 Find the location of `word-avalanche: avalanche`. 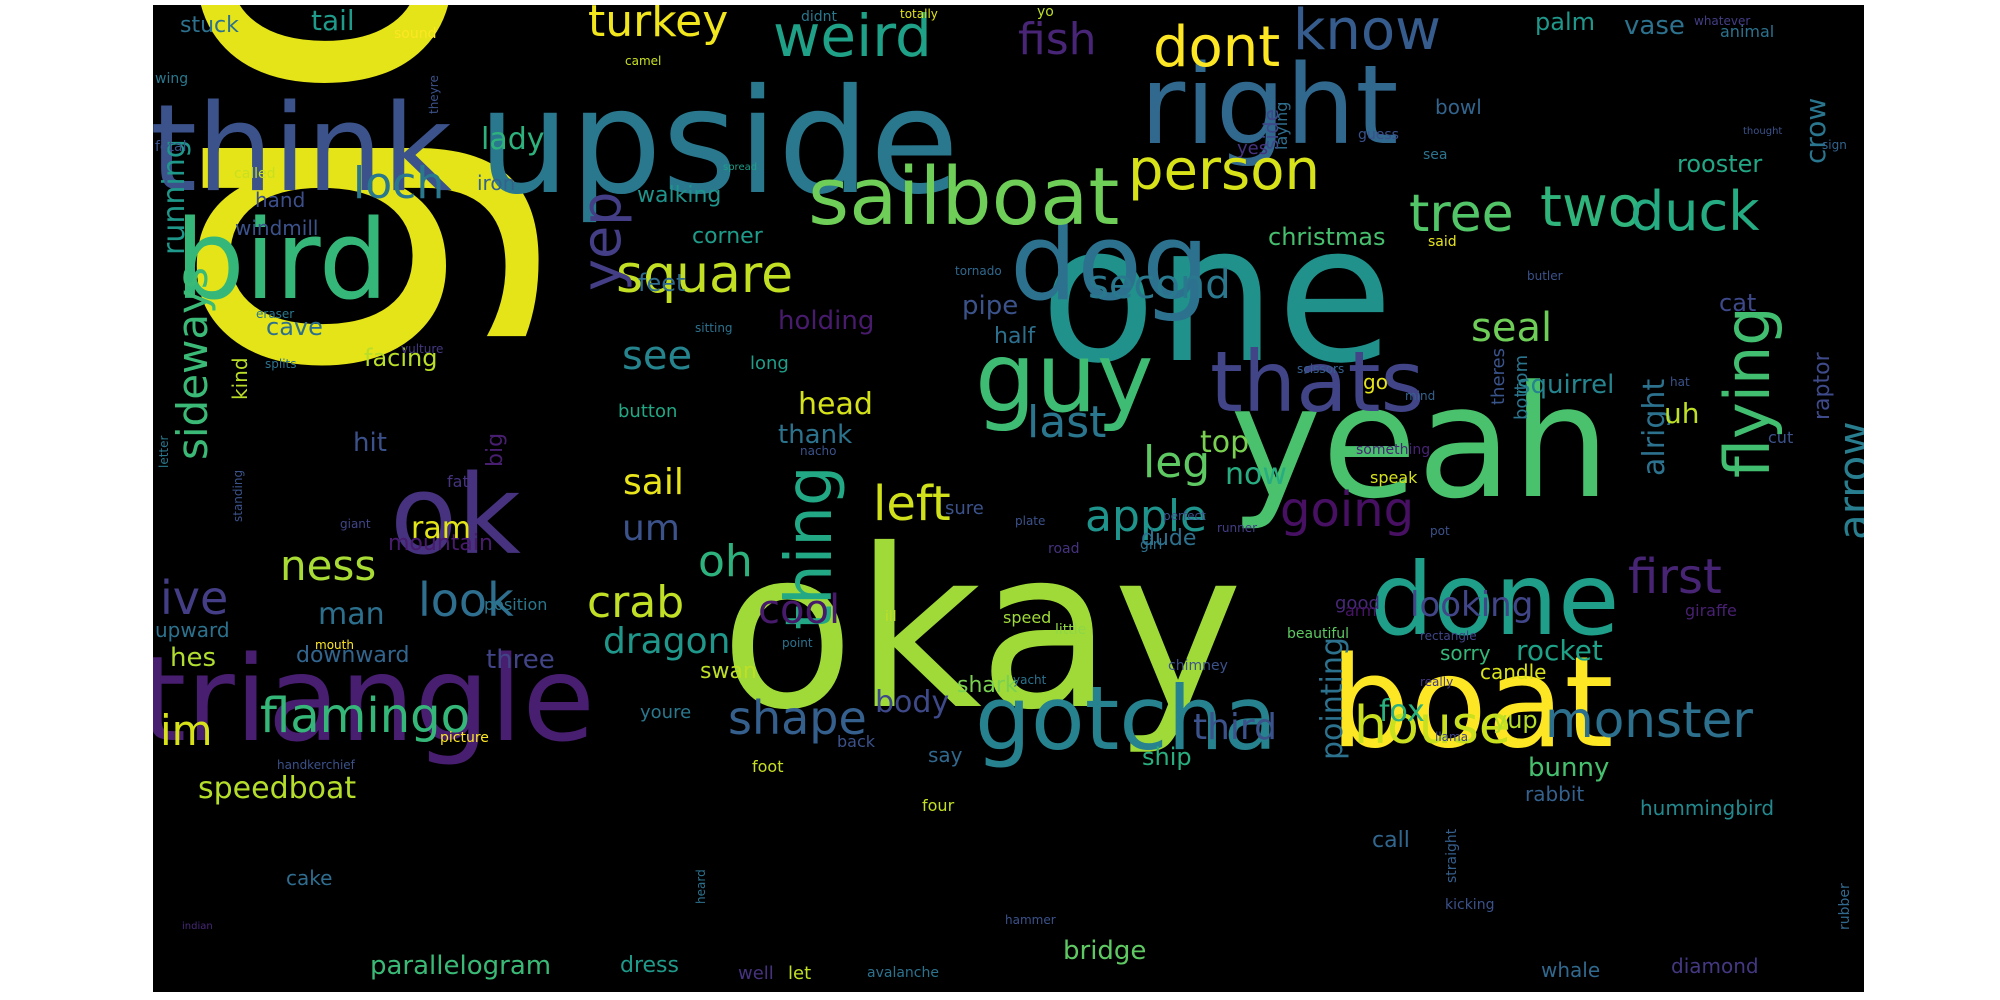

word-avalanche: avalanche is located at coordinates (903, 973).